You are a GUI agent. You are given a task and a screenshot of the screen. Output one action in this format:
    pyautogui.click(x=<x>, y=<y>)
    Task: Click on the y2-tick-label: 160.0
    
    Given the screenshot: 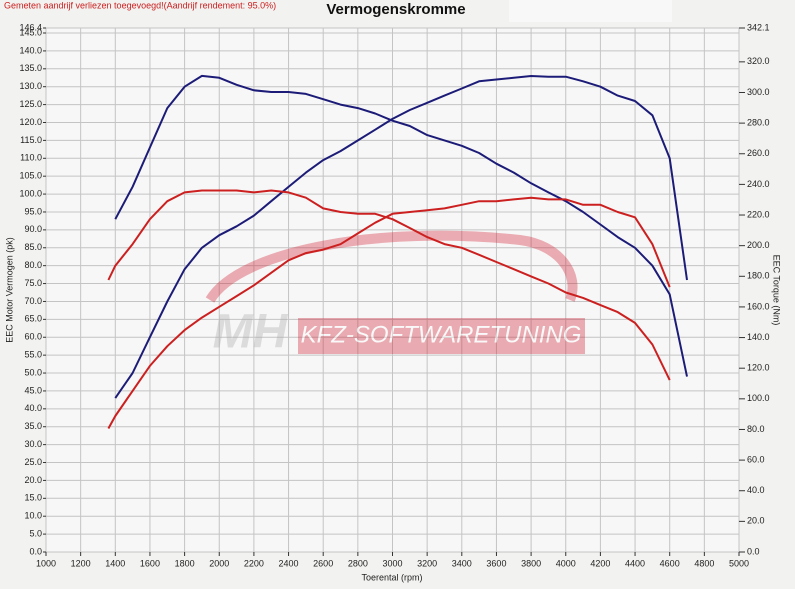 What is the action you would take?
    pyautogui.click(x=758, y=306)
    